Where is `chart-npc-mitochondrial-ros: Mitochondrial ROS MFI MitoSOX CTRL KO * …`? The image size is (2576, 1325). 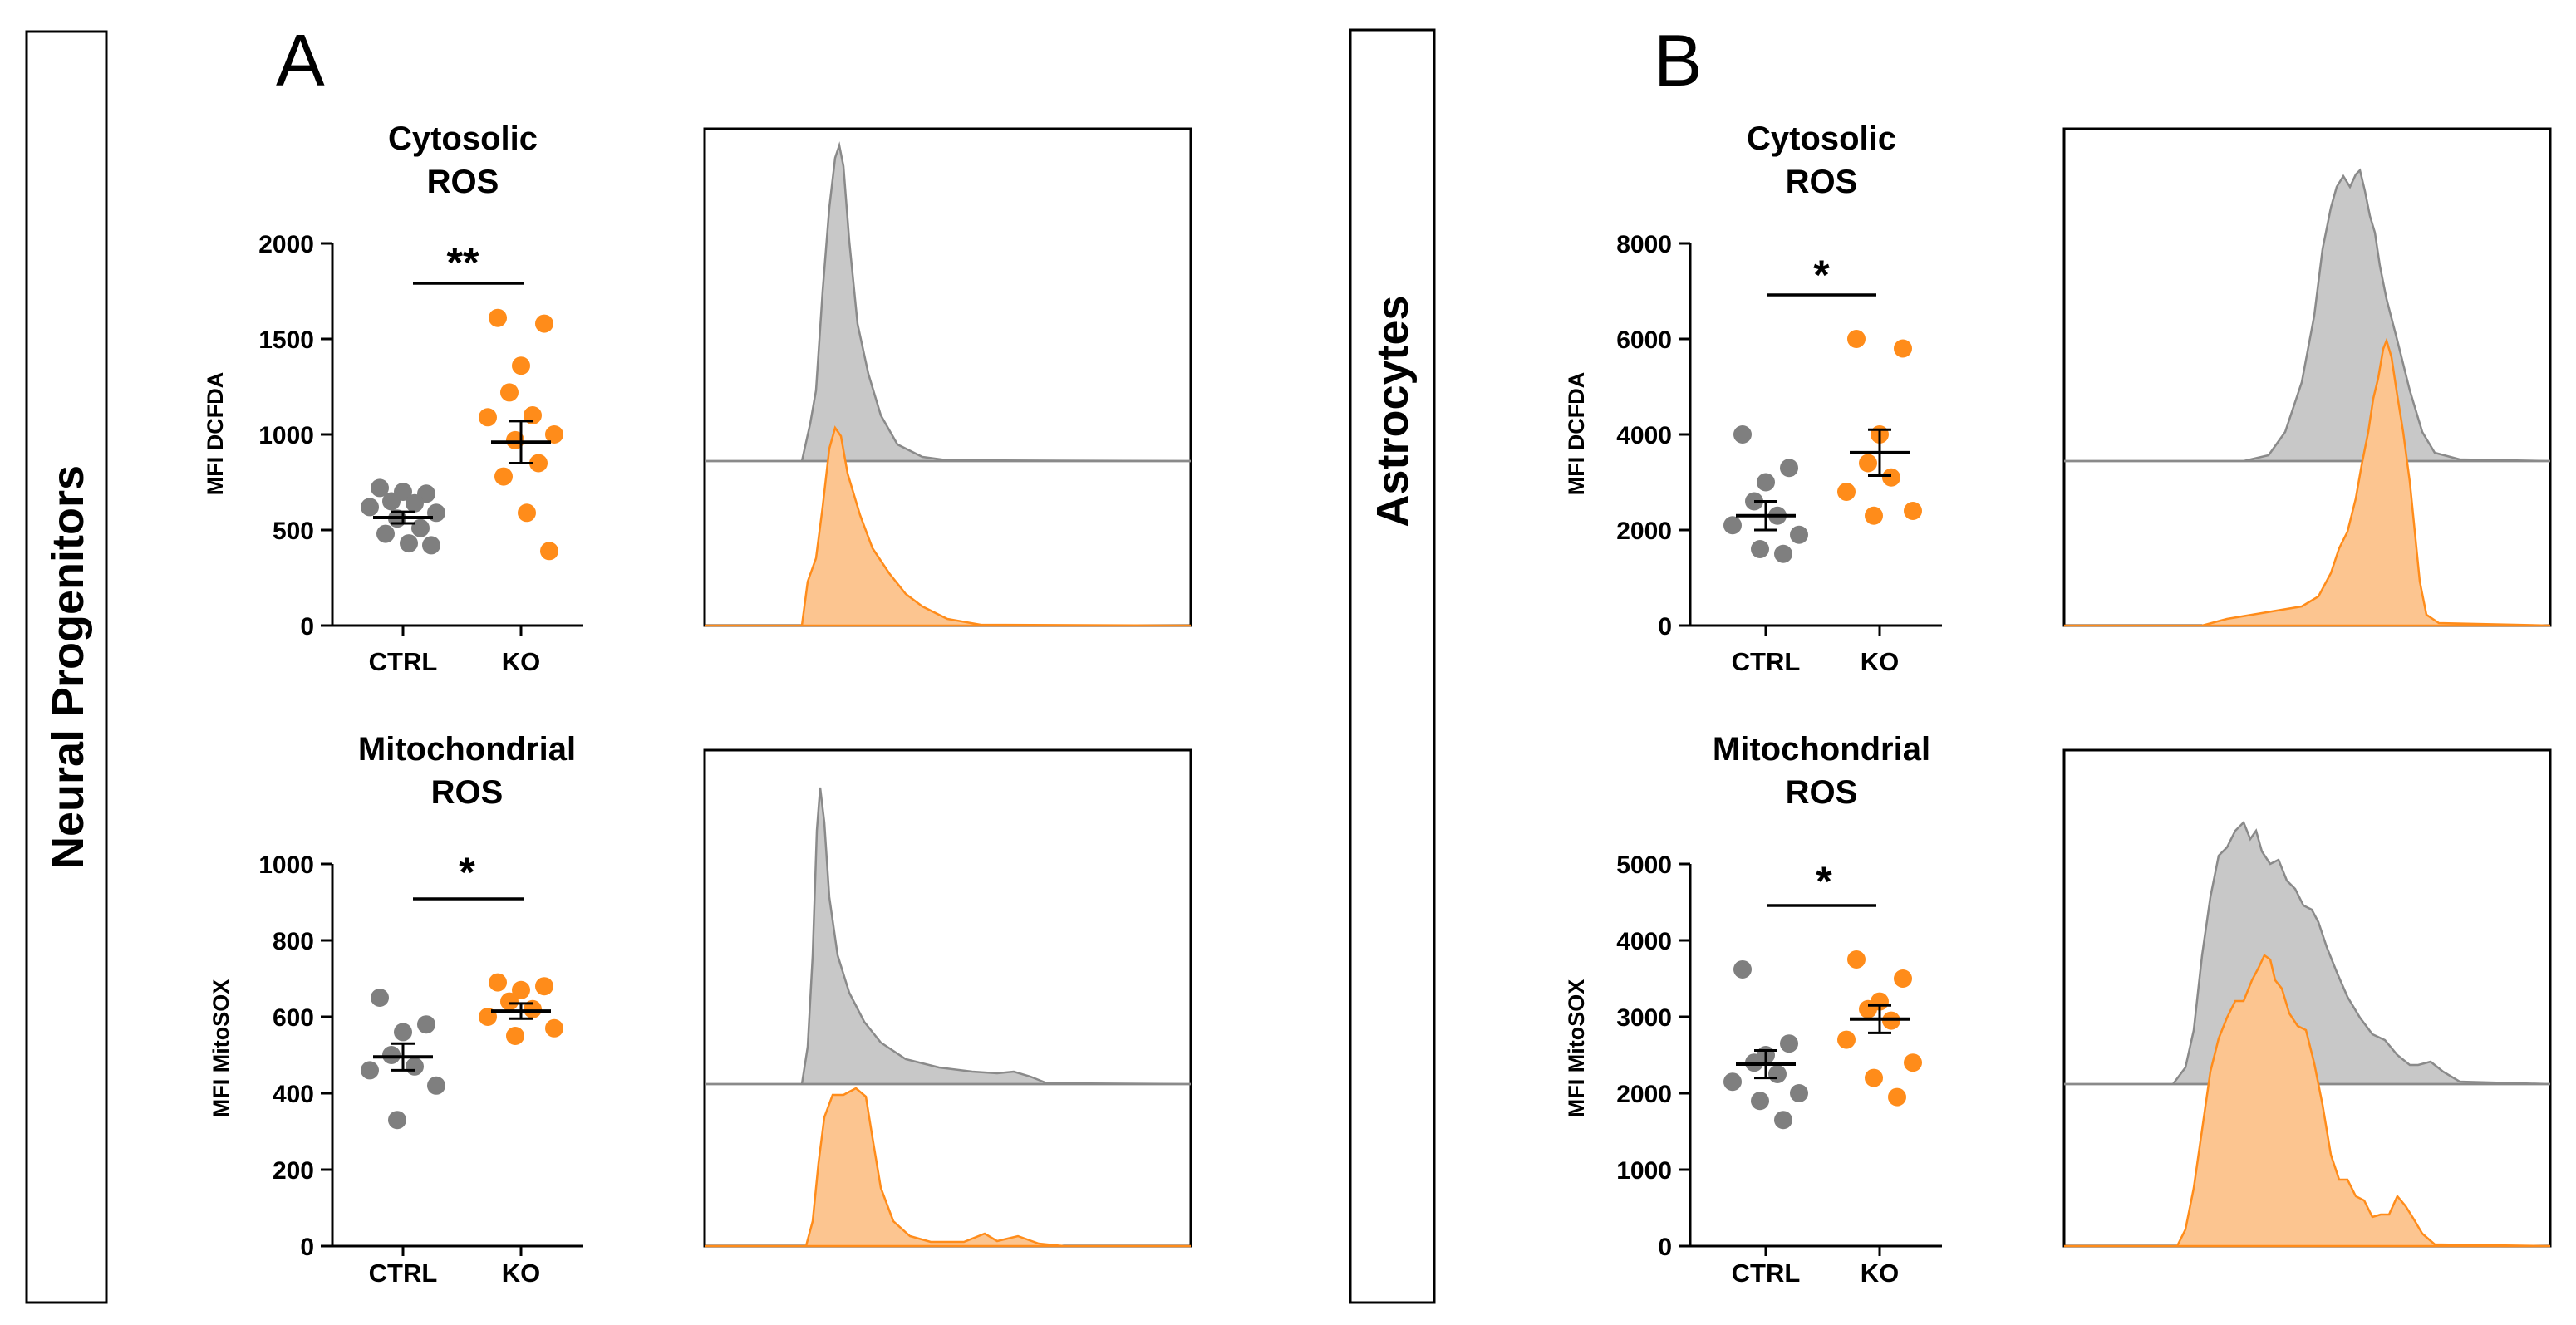
chart-npc-mitochondrial-ros: Mitochondrial ROS MFI MitoSOX CTRL KO * … is located at coordinates (396, 1009).